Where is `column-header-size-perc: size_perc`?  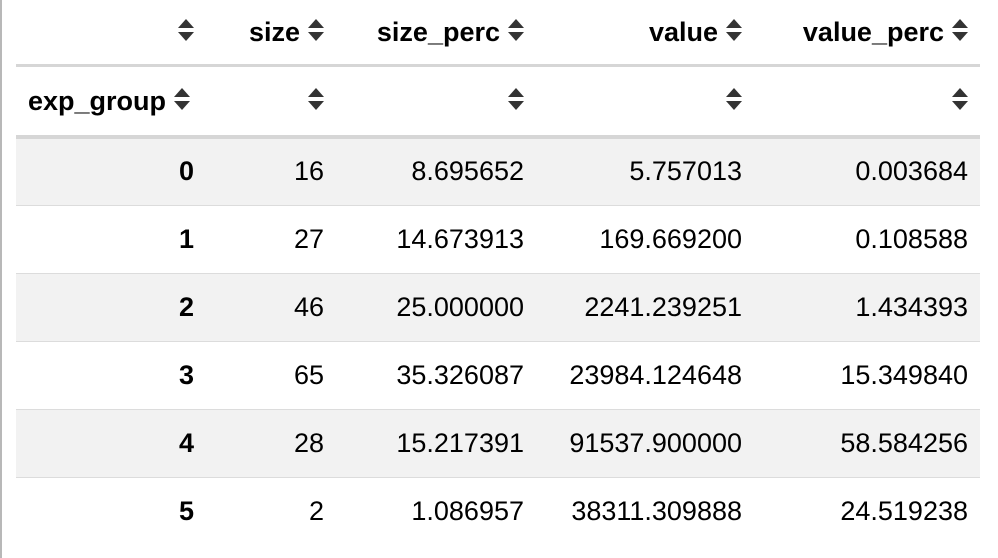 column-header-size-perc: size_perc is located at coordinates (436, 33).